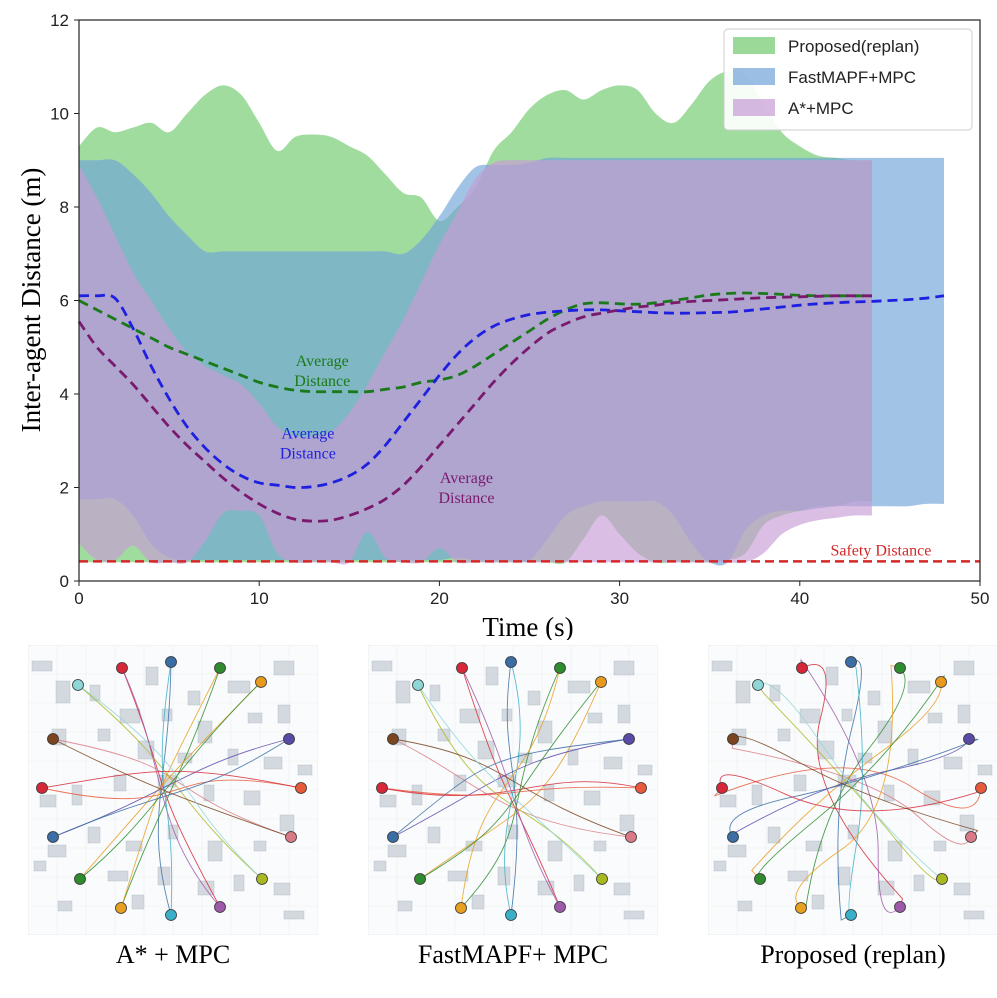 The width and height of the screenshot is (997, 998). What do you see at coordinates (754, 76) in the screenshot?
I see `legend-swatch-fastmapf` at bounding box center [754, 76].